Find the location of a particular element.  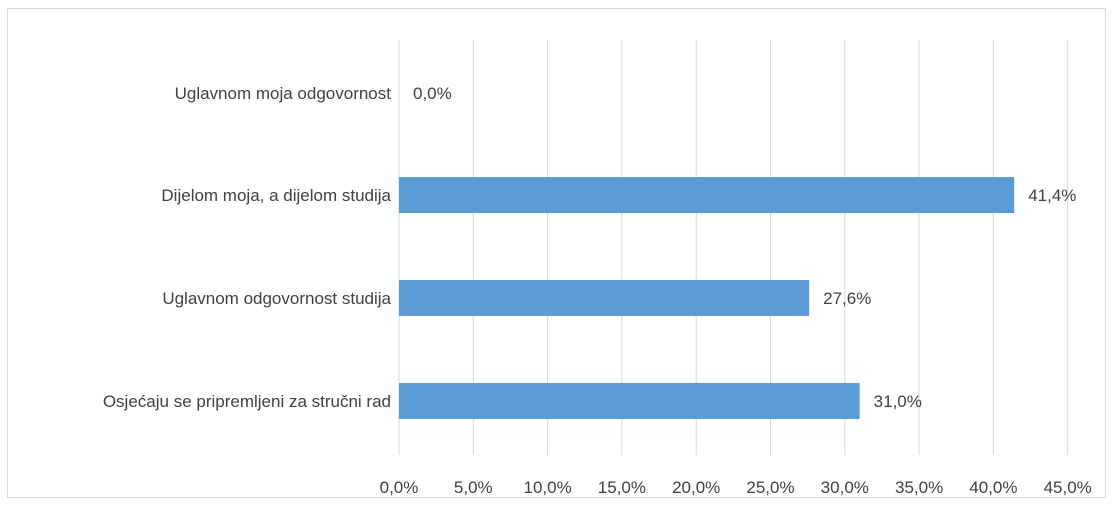

data-label: 31,0% is located at coordinates (898, 401).